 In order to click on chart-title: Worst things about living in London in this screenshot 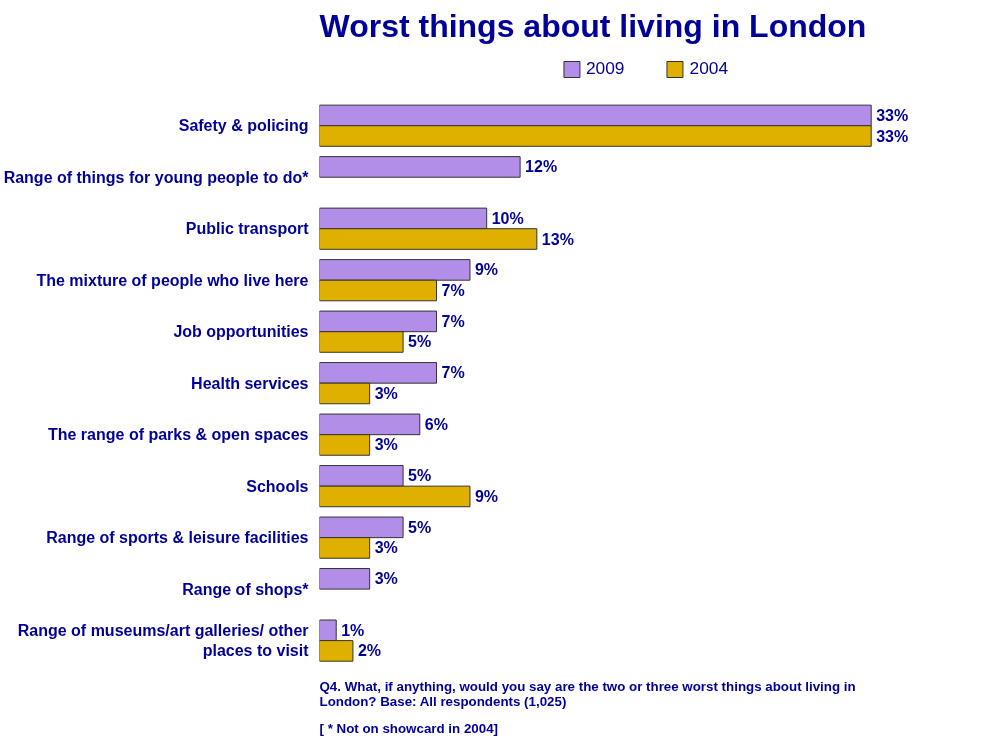, I will do `click(593, 25)`.